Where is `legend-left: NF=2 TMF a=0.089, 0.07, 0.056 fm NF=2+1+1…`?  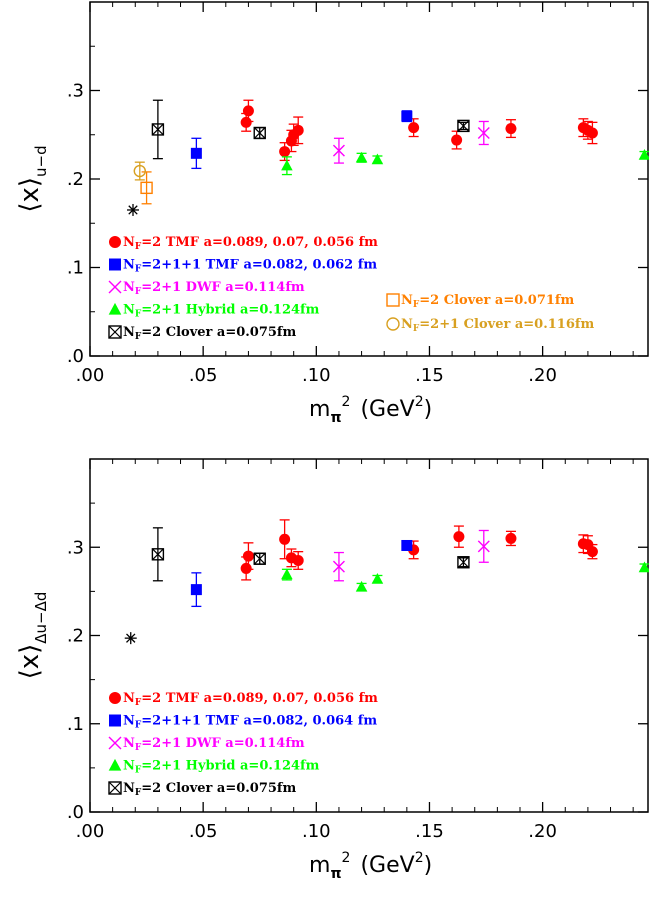 legend-left: NF=2 TMF a=0.089, 0.07, 0.056 fm NF=2+1+1… is located at coordinates (243, 288).